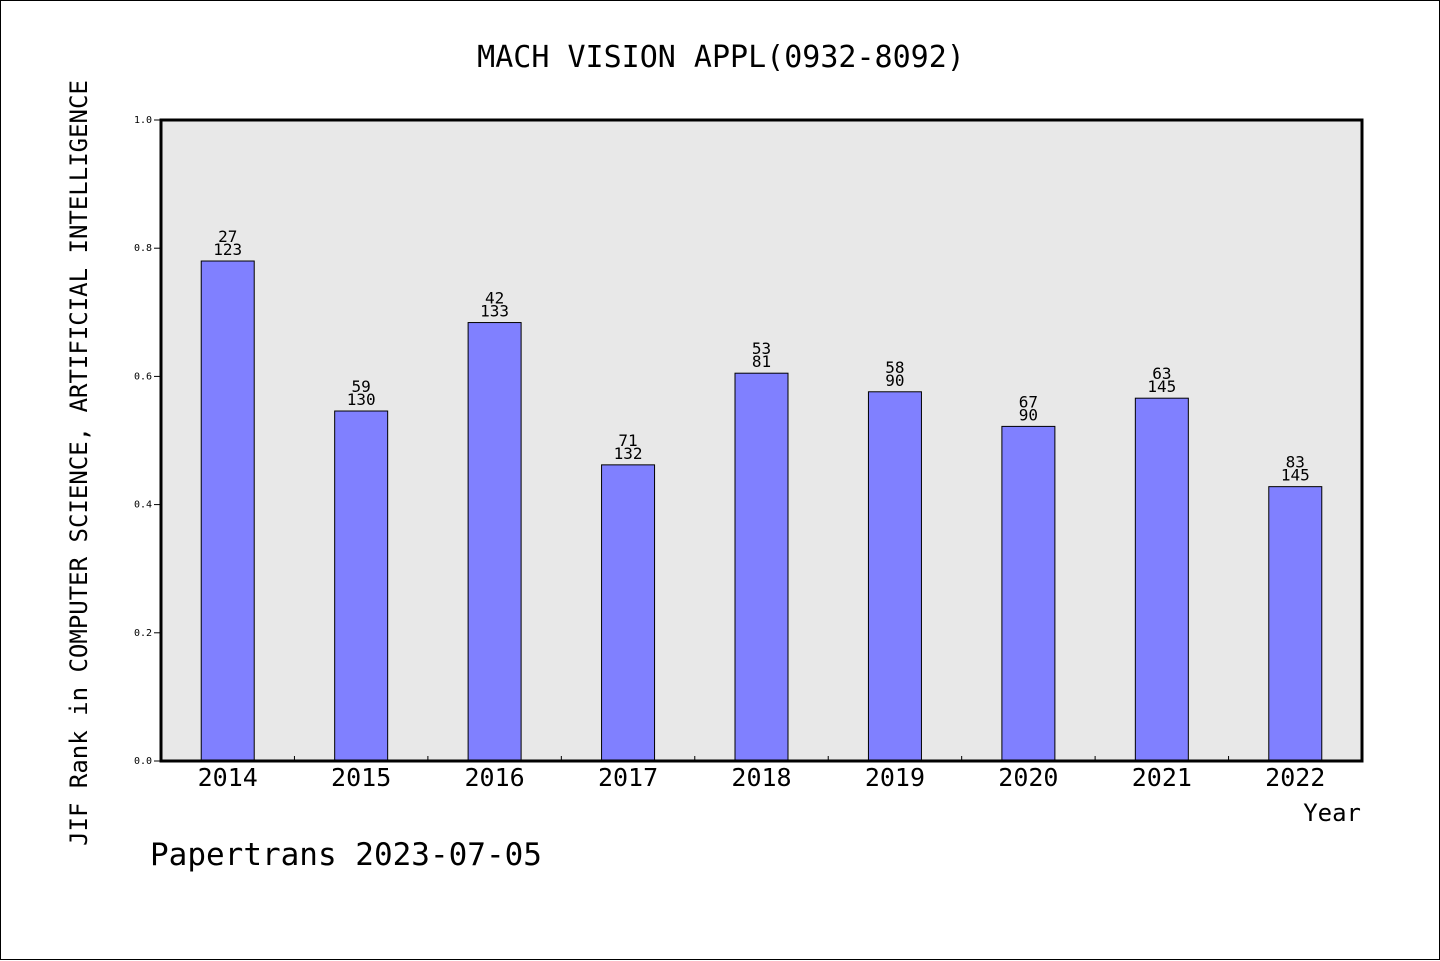  I want to click on y-tick-label: 0.4, so click(143, 505).